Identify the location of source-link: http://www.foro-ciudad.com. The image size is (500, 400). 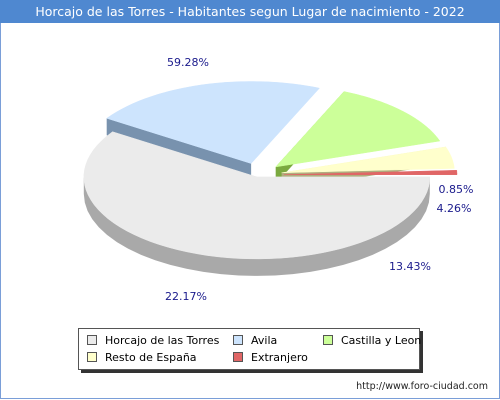
(422, 386).